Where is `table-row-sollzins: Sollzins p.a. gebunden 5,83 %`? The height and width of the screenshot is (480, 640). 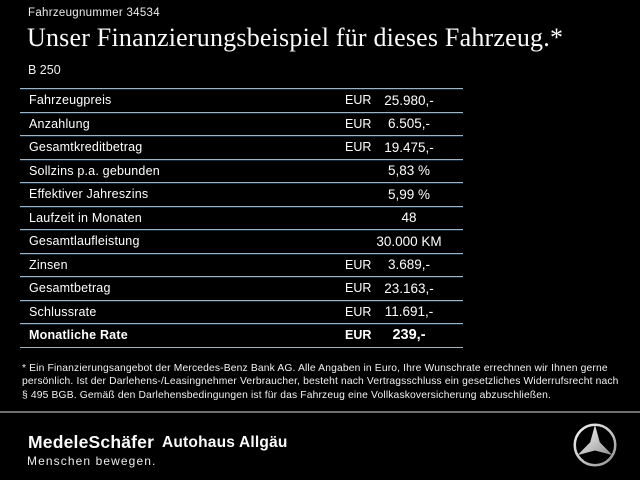 table-row-sollzins: Sollzins p.a. gebunden 5,83 % is located at coordinates (241, 170).